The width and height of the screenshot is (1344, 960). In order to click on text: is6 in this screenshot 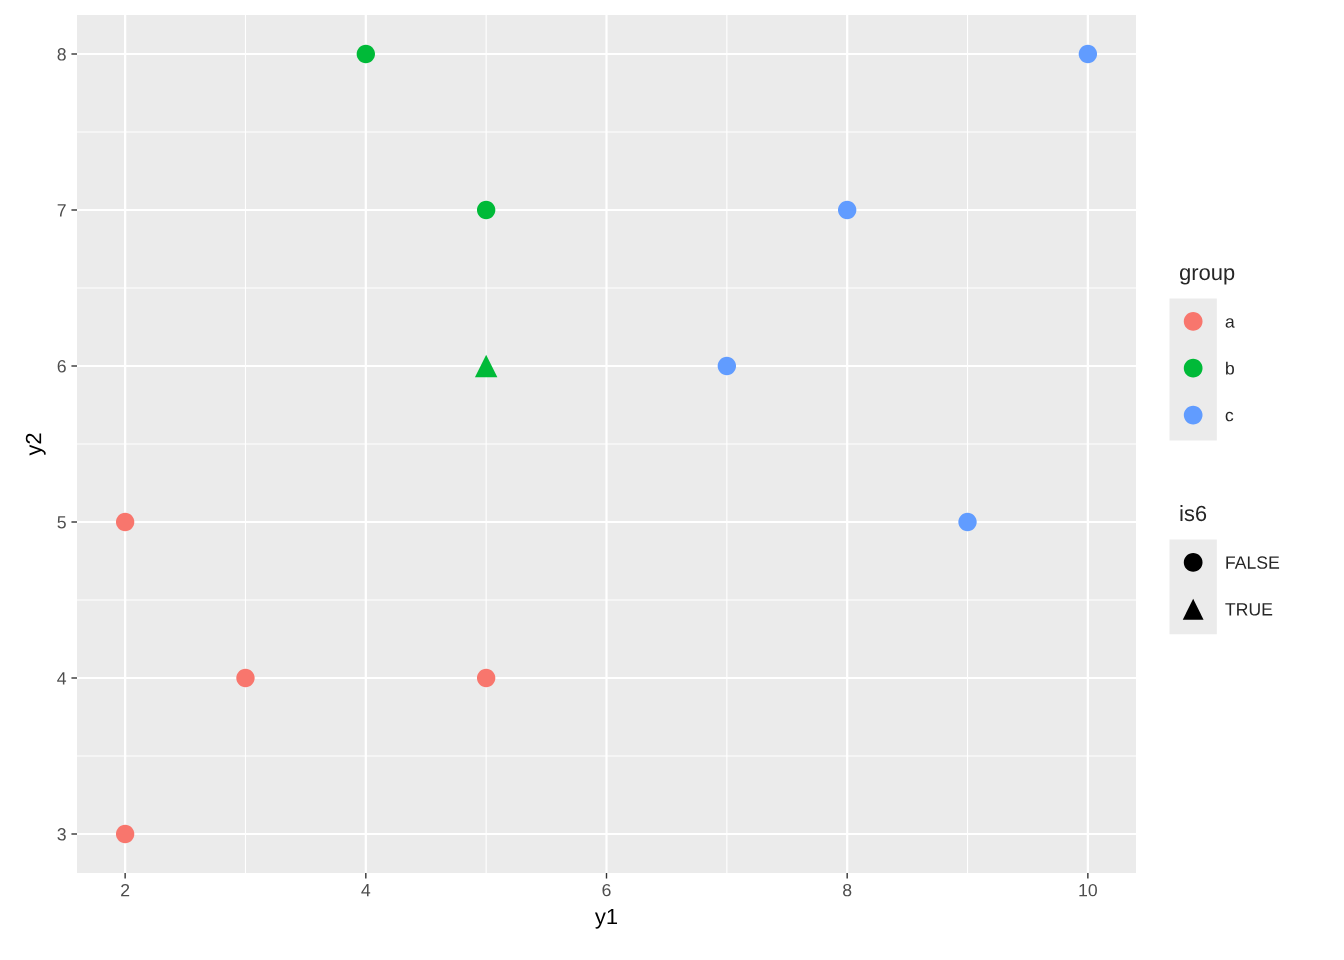, I will do `click(1193, 513)`.